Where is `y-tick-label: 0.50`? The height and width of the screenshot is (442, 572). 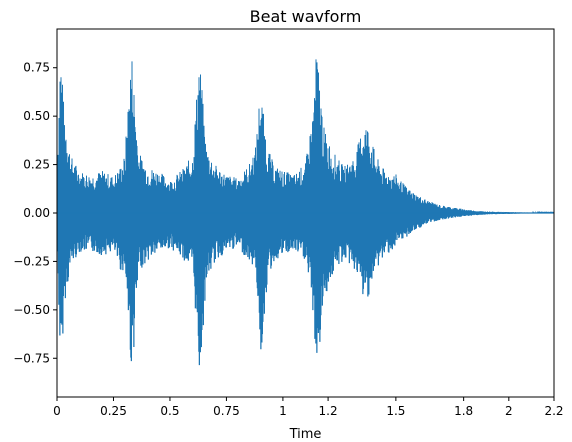
y-tick-label: 0.50 is located at coordinates (36, 116).